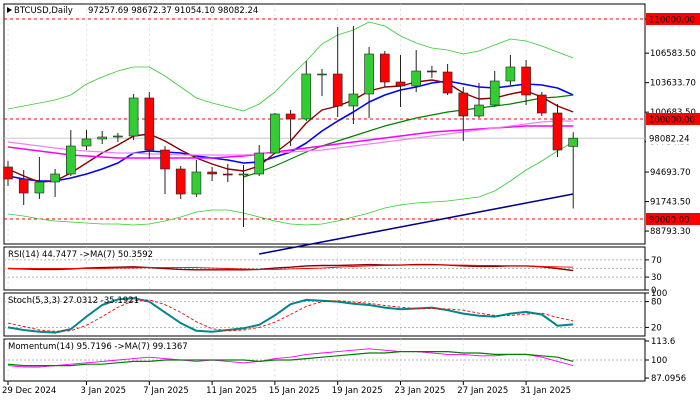 This screenshot has height=400, width=700. I want to click on level-label-1: 100000.00, so click(672, 121).